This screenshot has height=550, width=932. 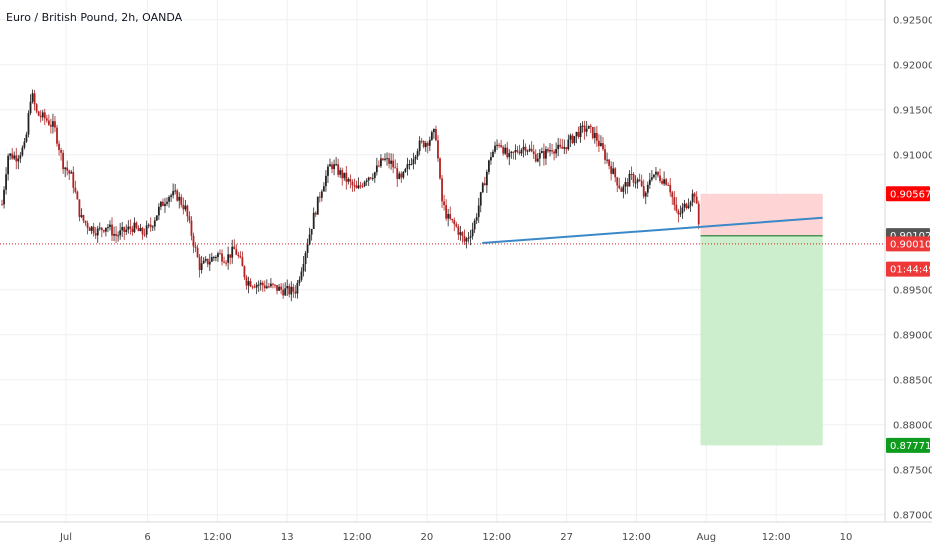 I want to click on time-tick-label: 12:00, so click(x=357, y=537).